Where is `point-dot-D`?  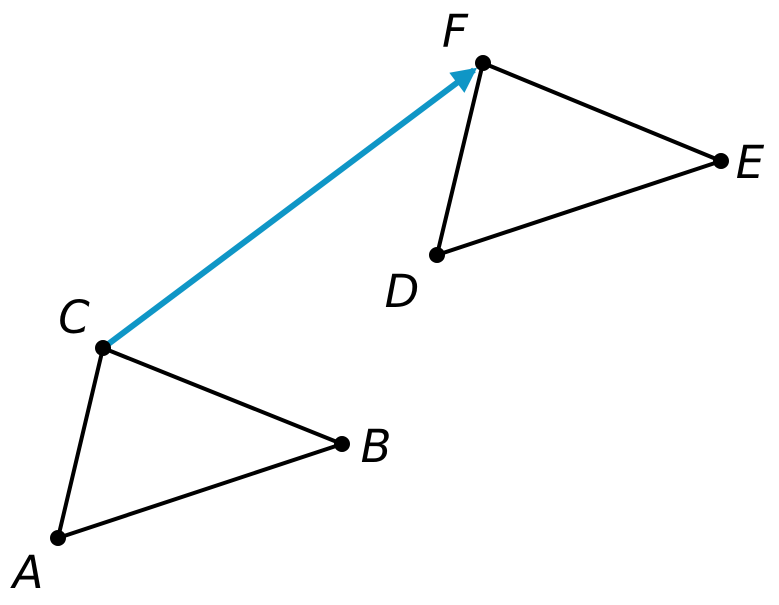 point-dot-D is located at coordinates (437, 255).